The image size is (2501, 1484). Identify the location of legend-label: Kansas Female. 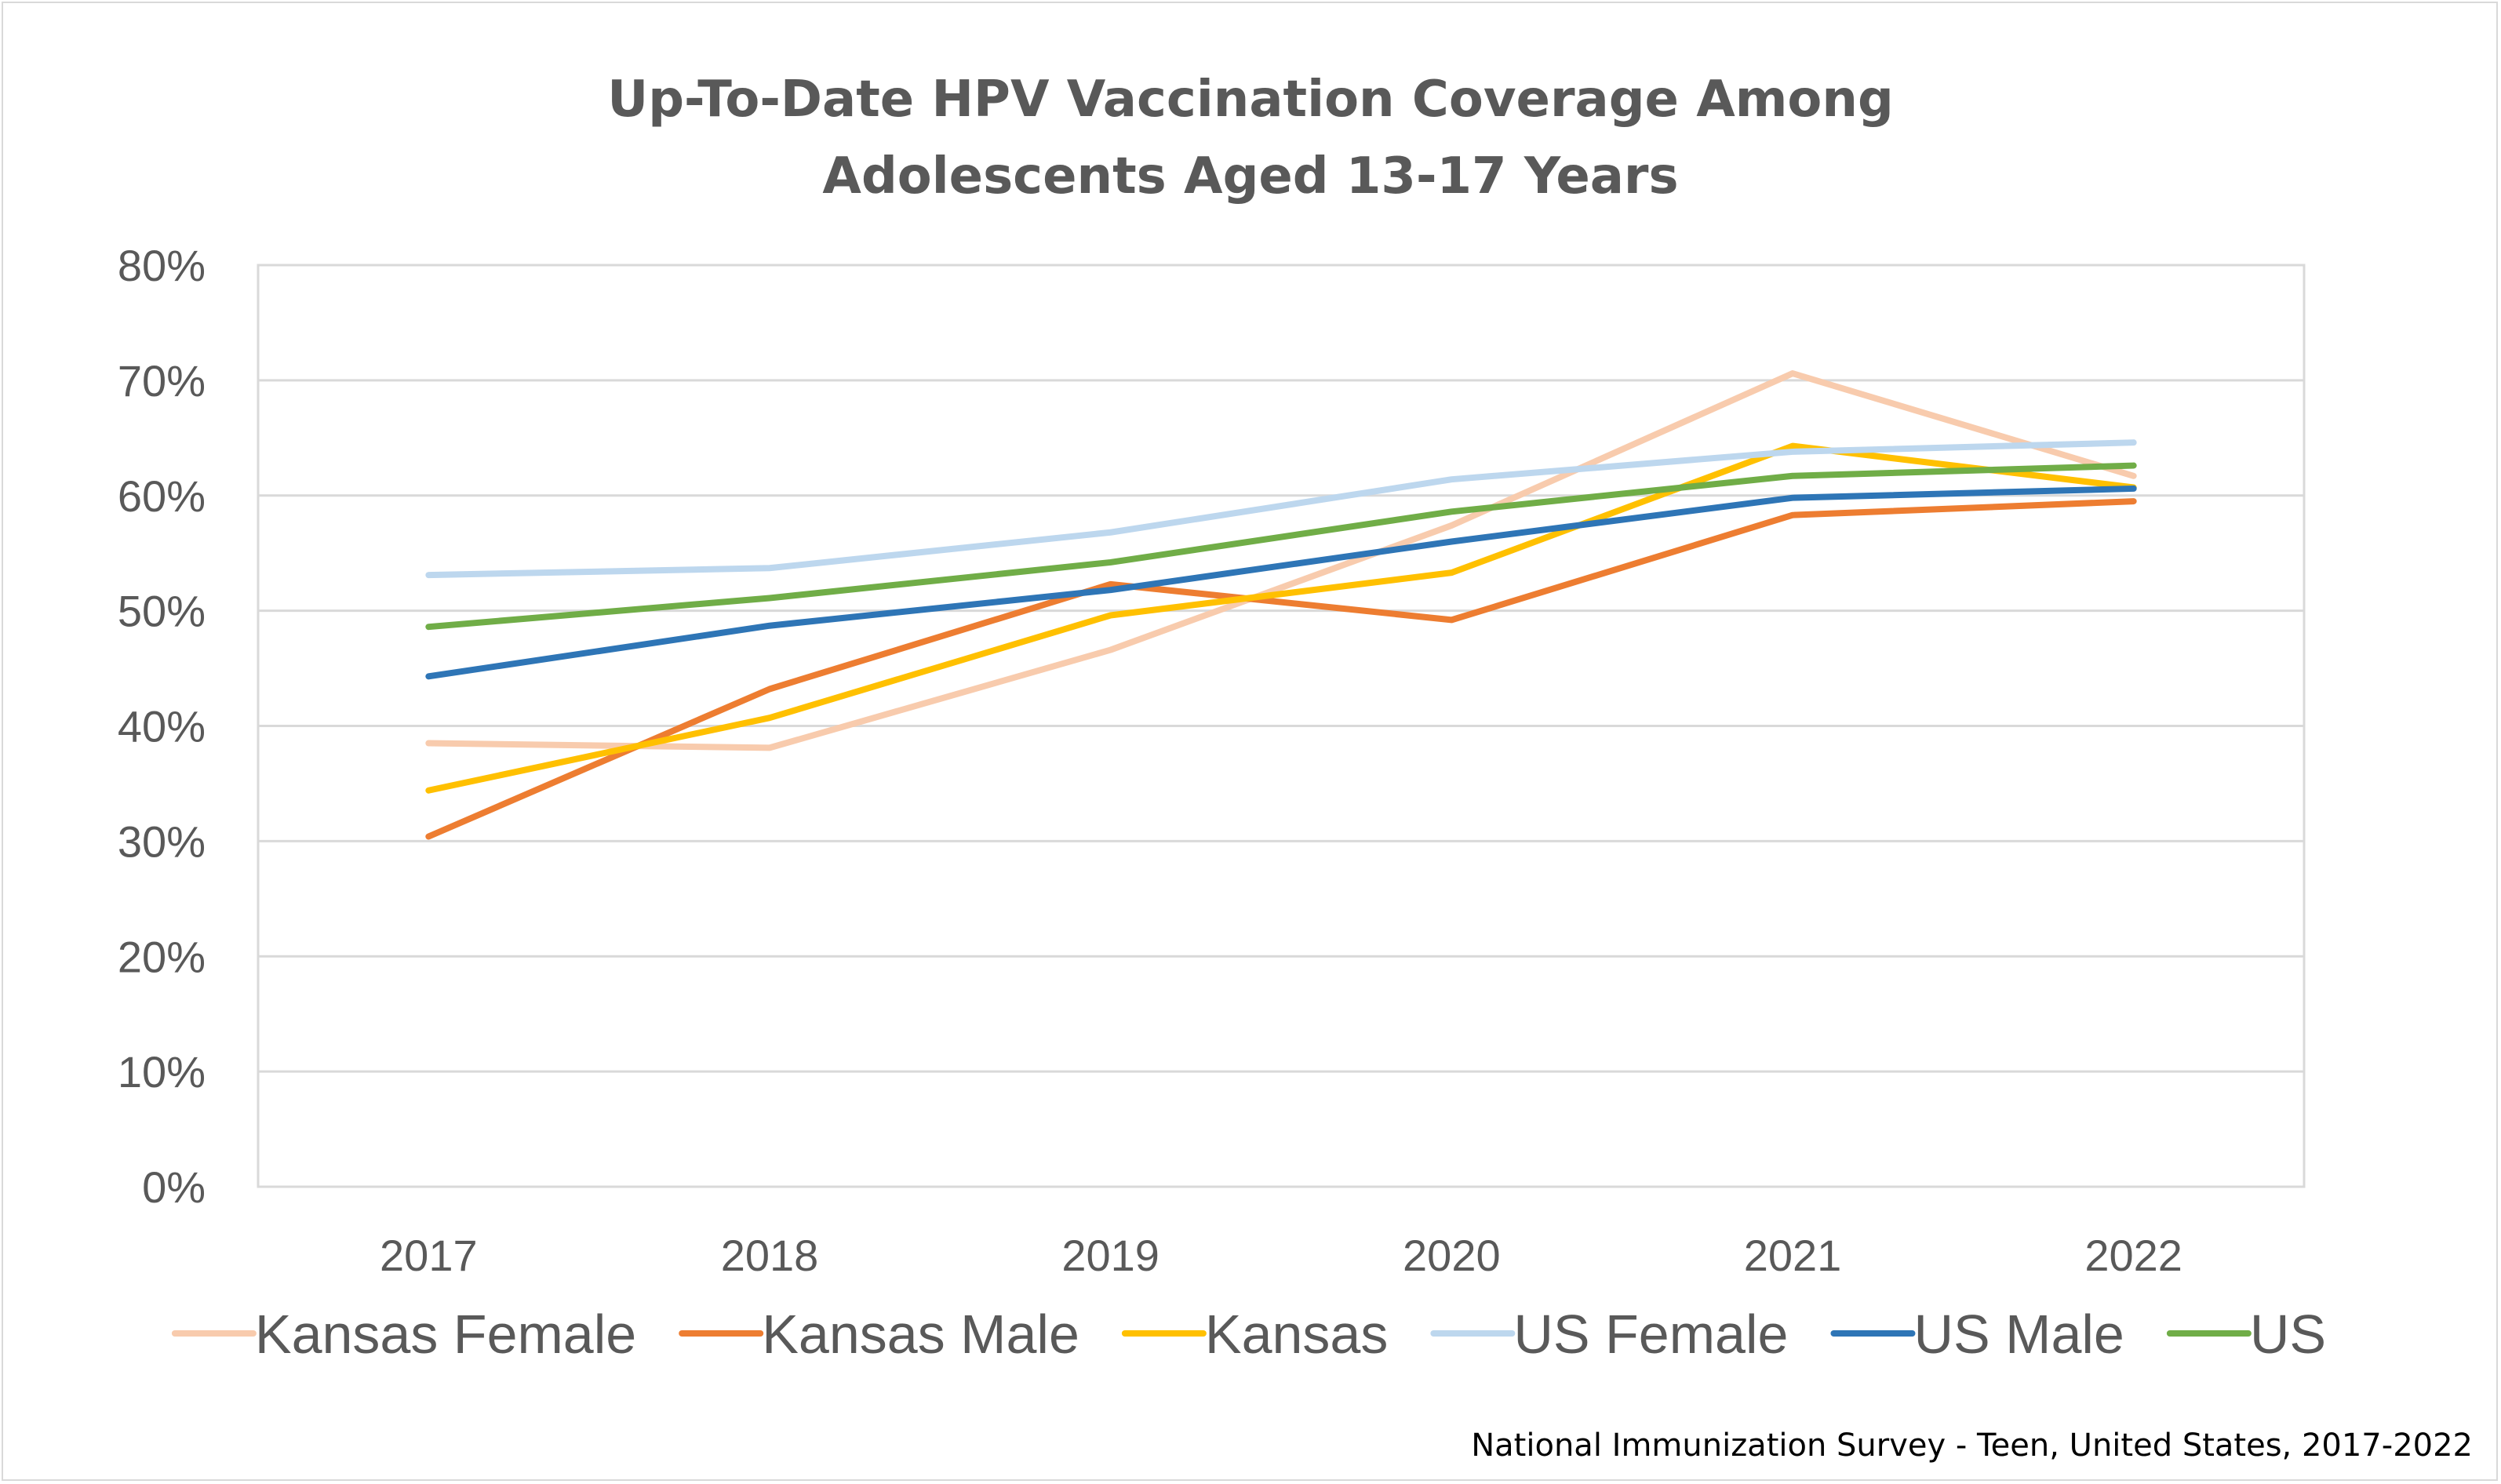
(445, 1334).